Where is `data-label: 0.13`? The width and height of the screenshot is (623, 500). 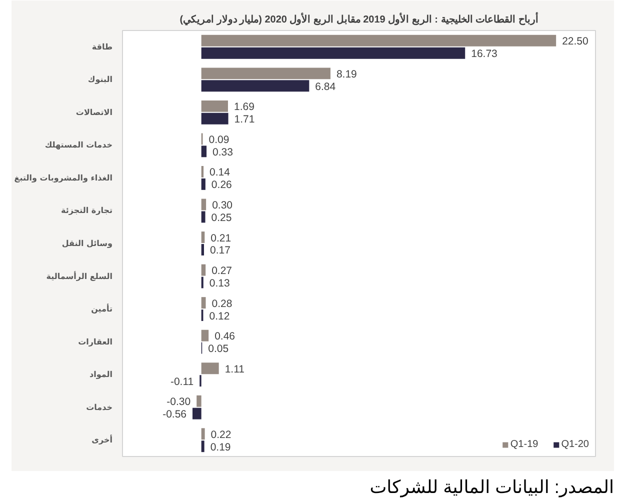
data-label: 0.13 is located at coordinates (219, 283).